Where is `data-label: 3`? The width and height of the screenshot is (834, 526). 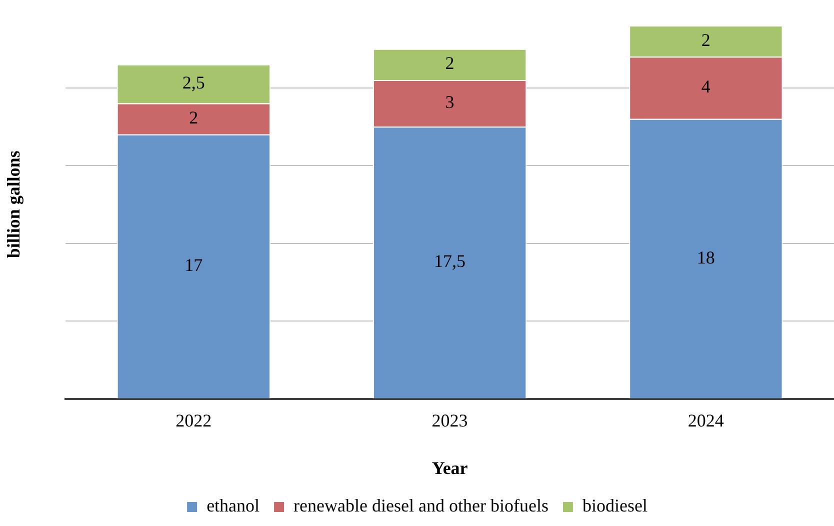 data-label: 3 is located at coordinates (449, 102).